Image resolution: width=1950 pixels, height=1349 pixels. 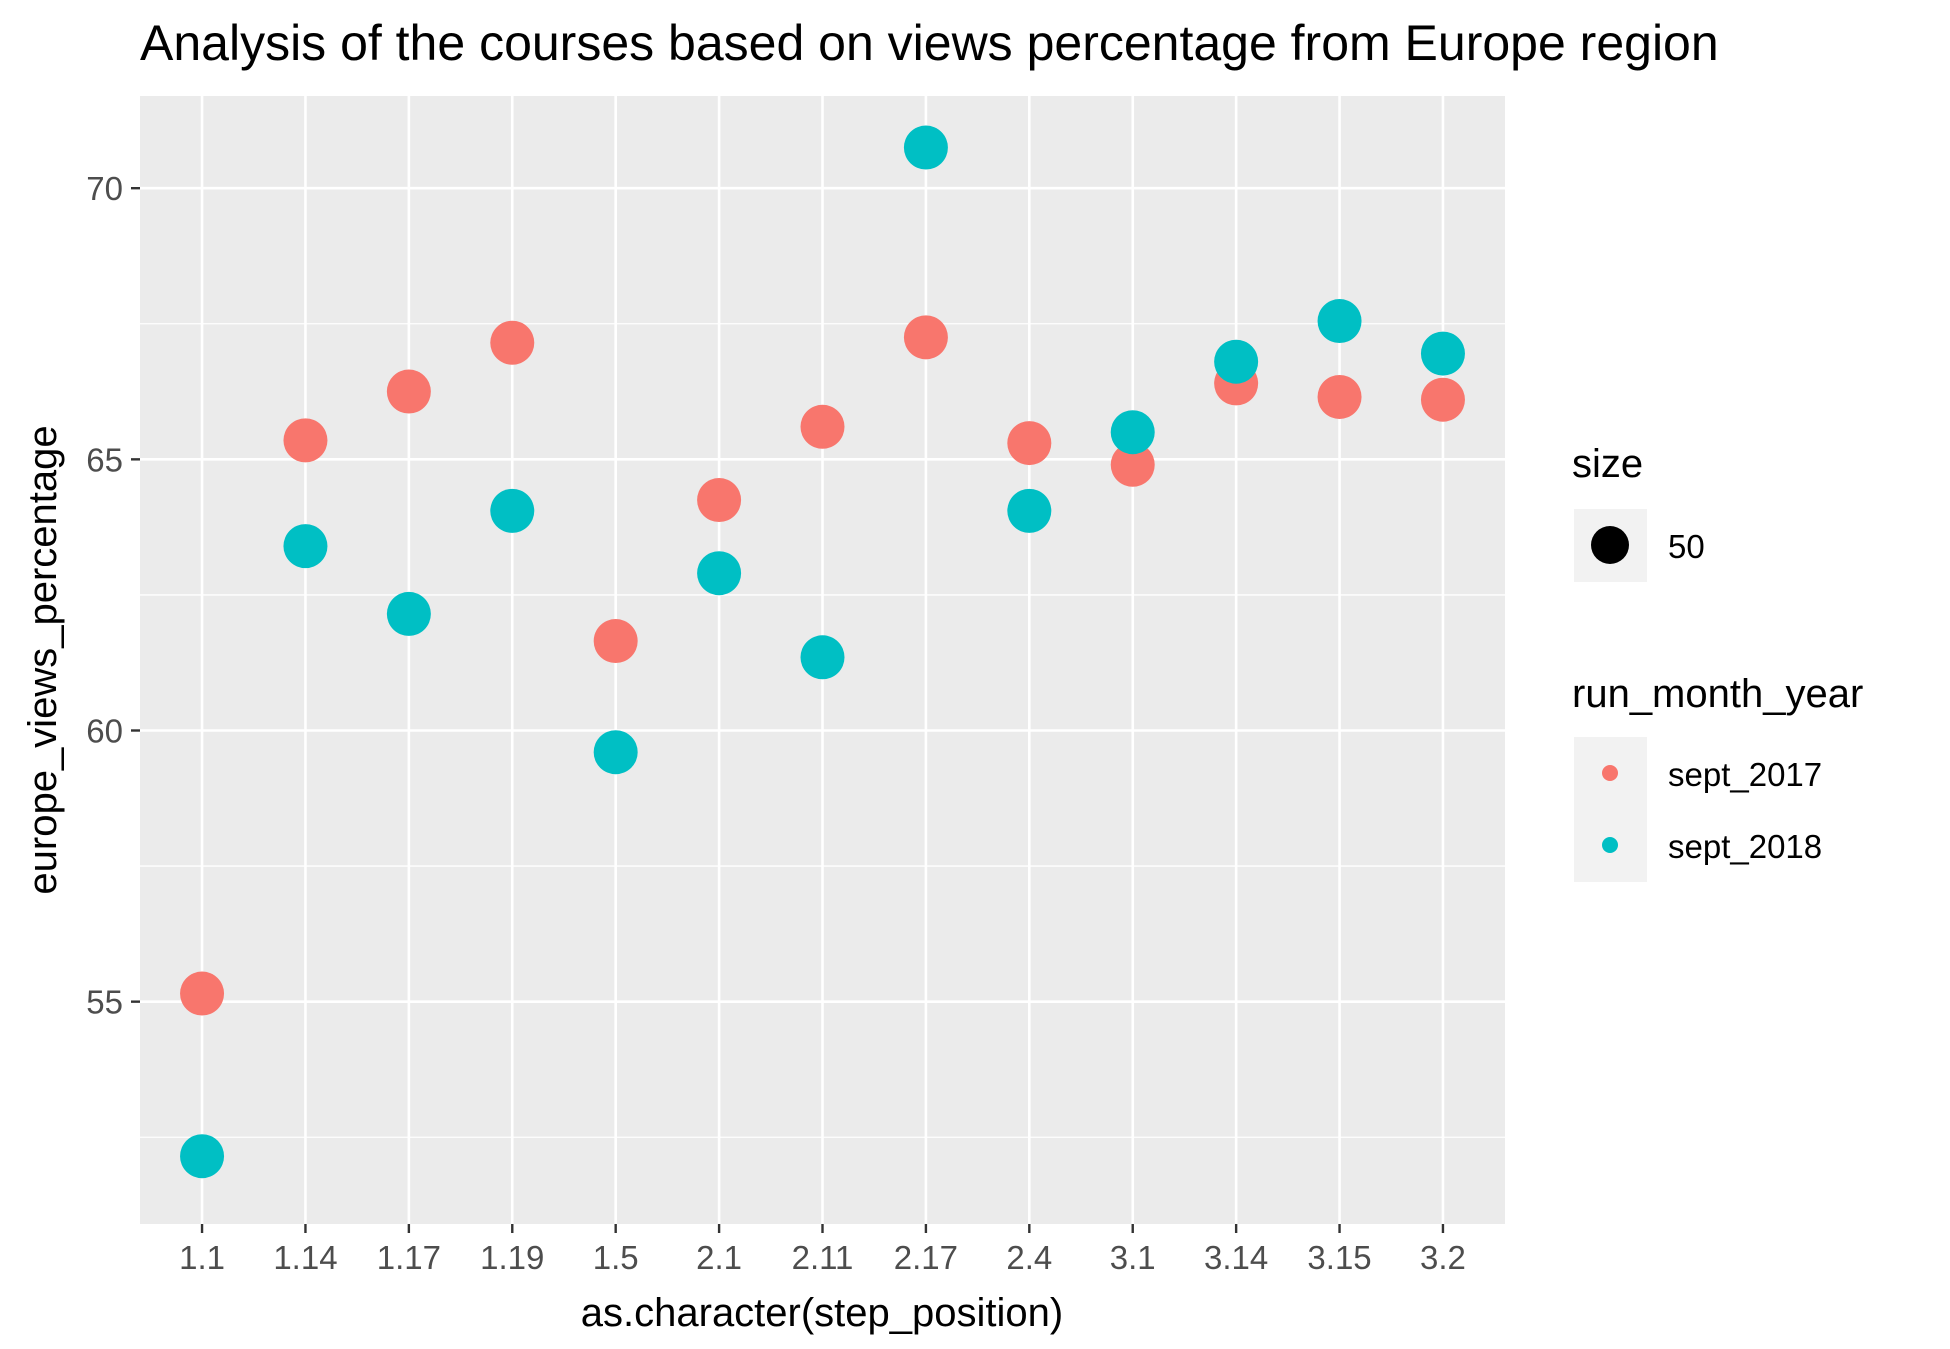 What do you see at coordinates (1133, 1257) in the screenshot?
I see `x-tick-label: 3.1` at bounding box center [1133, 1257].